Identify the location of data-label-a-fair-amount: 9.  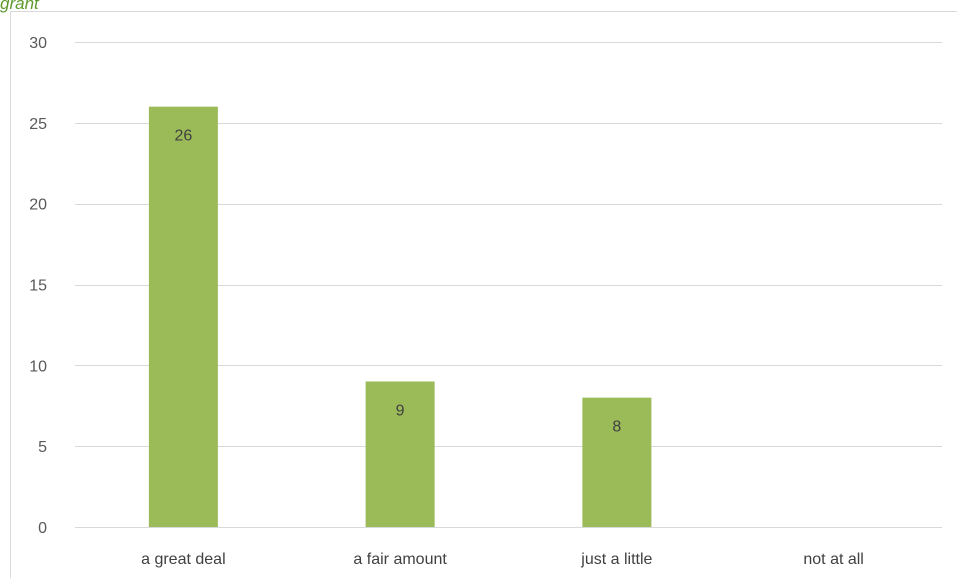
(400, 411).